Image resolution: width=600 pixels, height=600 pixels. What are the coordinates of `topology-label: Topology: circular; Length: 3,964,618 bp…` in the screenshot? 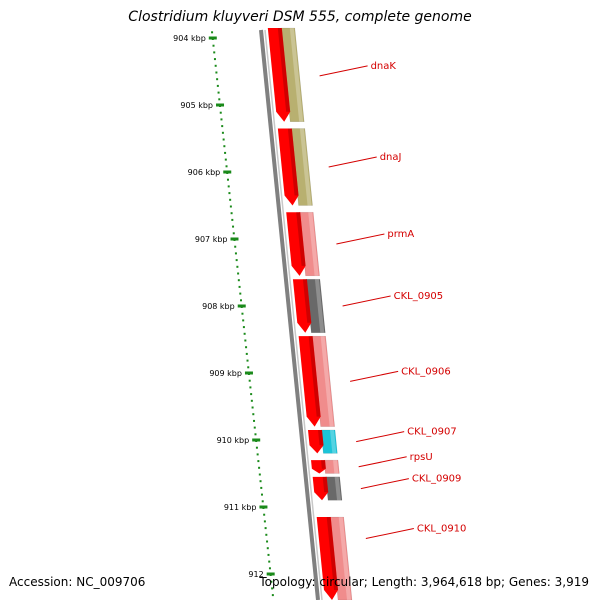 It's located at (424, 582).